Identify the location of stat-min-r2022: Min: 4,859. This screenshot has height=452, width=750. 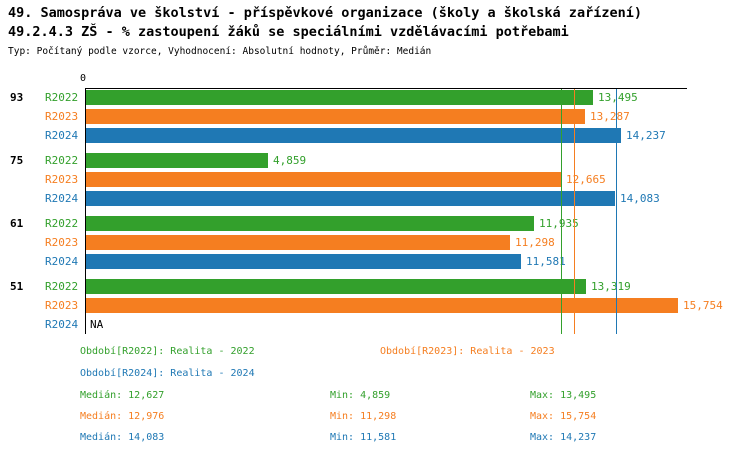
(360, 395).